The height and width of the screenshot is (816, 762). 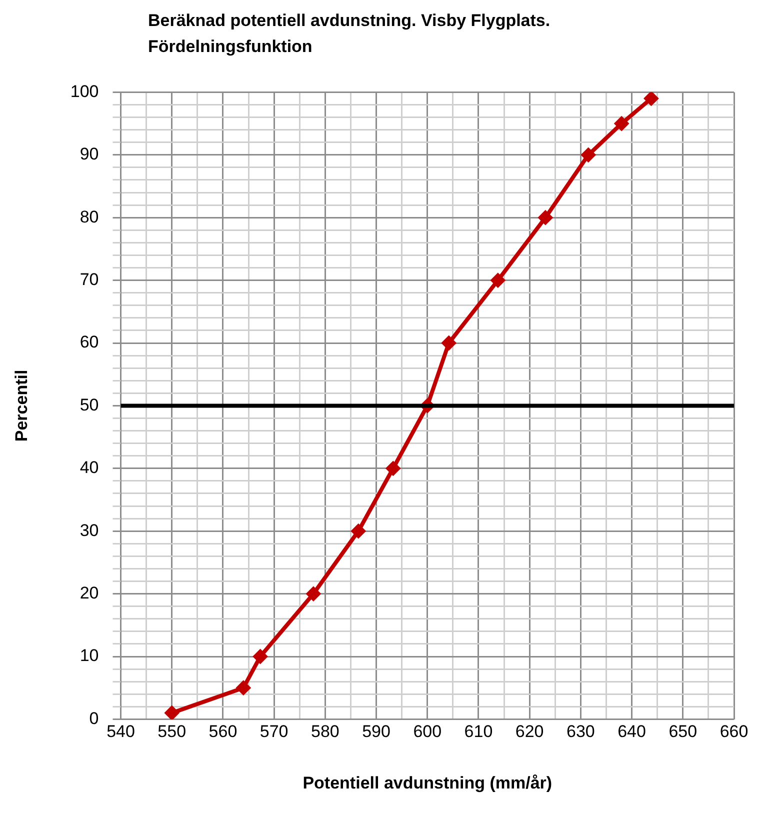 I want to click on y-tick-label: 80, so click(x=89, y=216).